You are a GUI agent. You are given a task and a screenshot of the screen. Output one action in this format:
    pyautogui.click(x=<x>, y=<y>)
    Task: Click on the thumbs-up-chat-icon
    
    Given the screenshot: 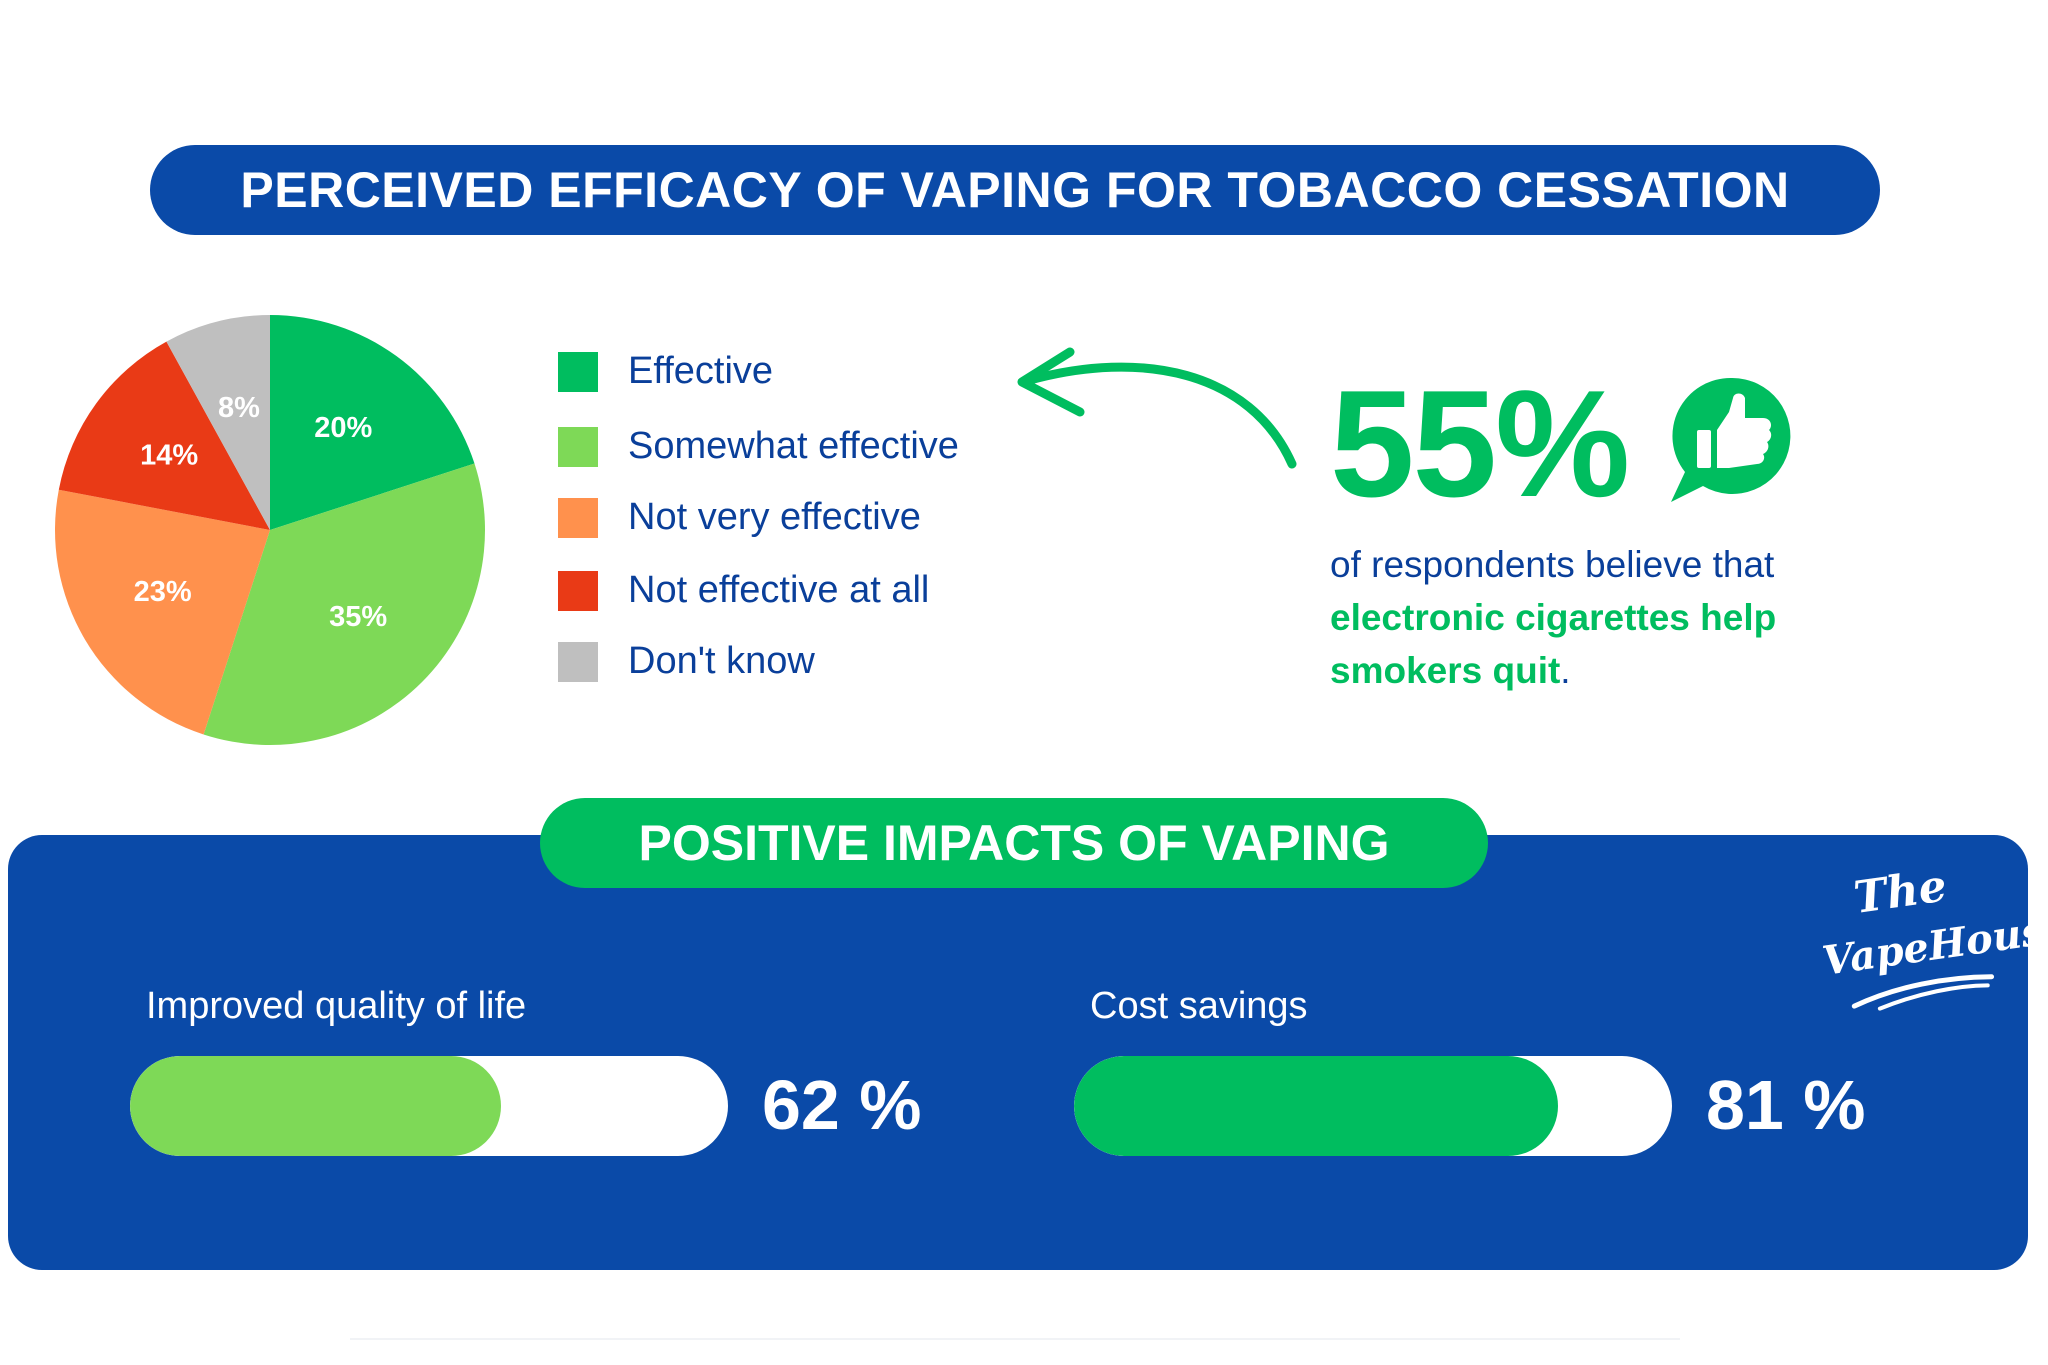 What is the action you would take?
    pyautogui.click(x=1731, y=439)
    